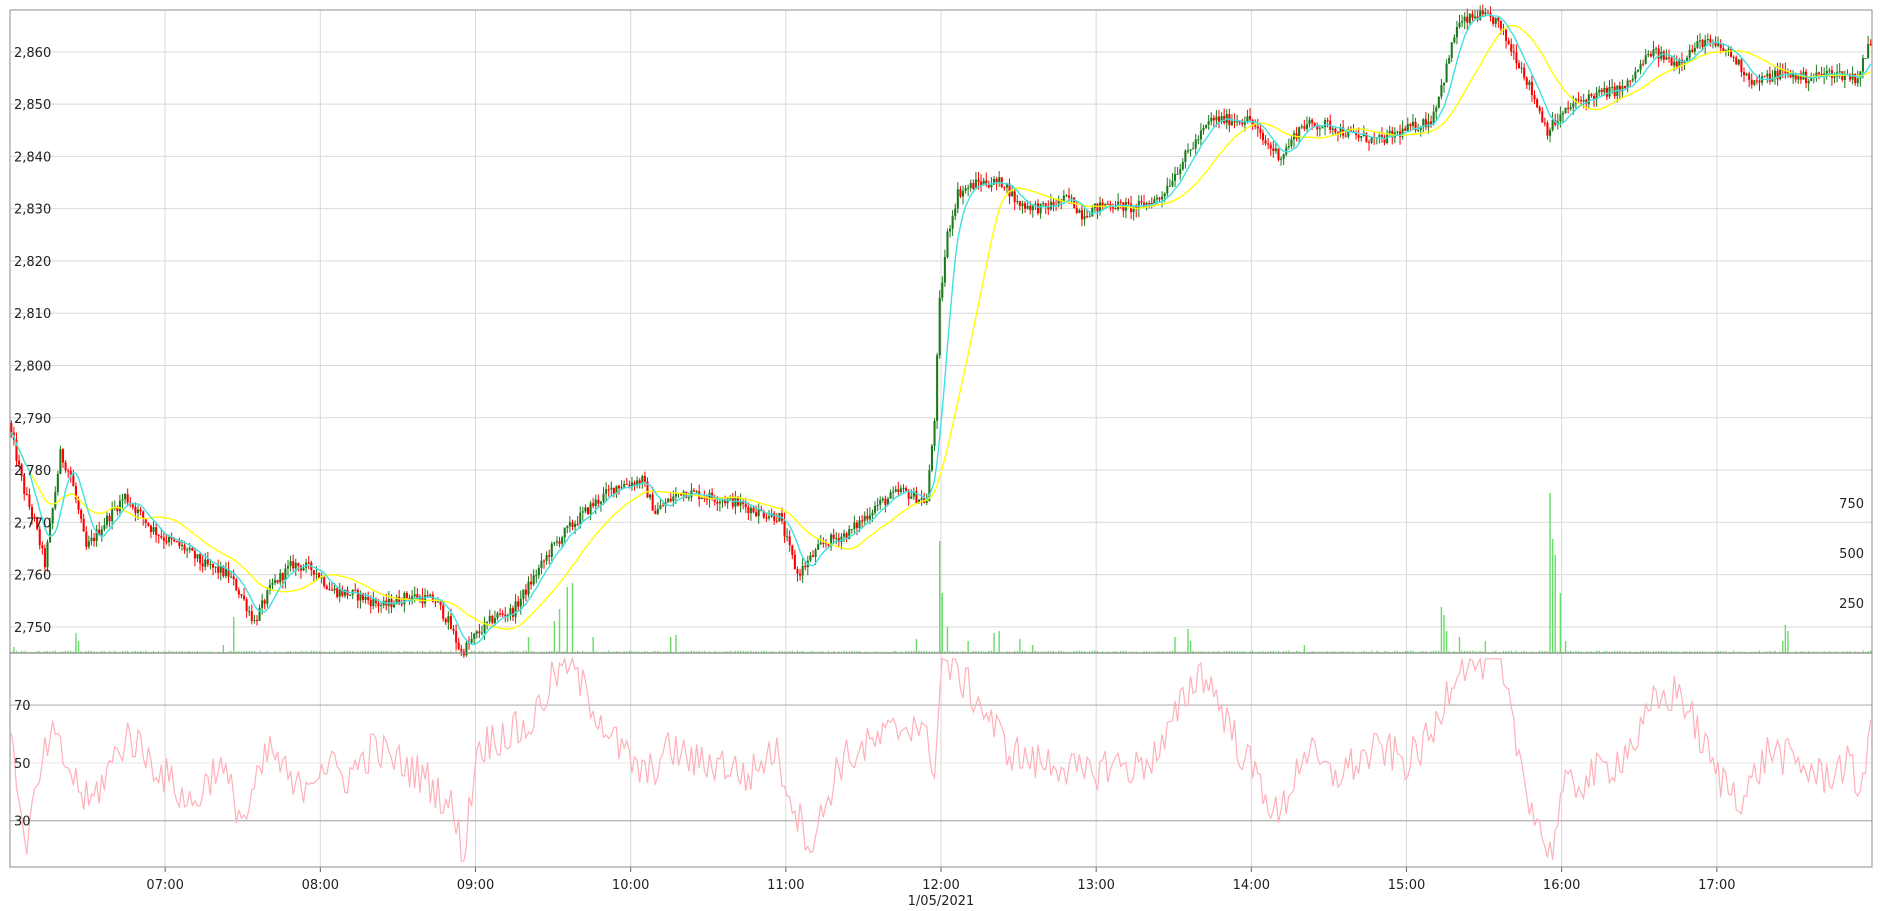  What do you see at coordinates (475, 885) in the screenshot?
I see `x-tick-label: 09:00` at bounding box center [475, 885].